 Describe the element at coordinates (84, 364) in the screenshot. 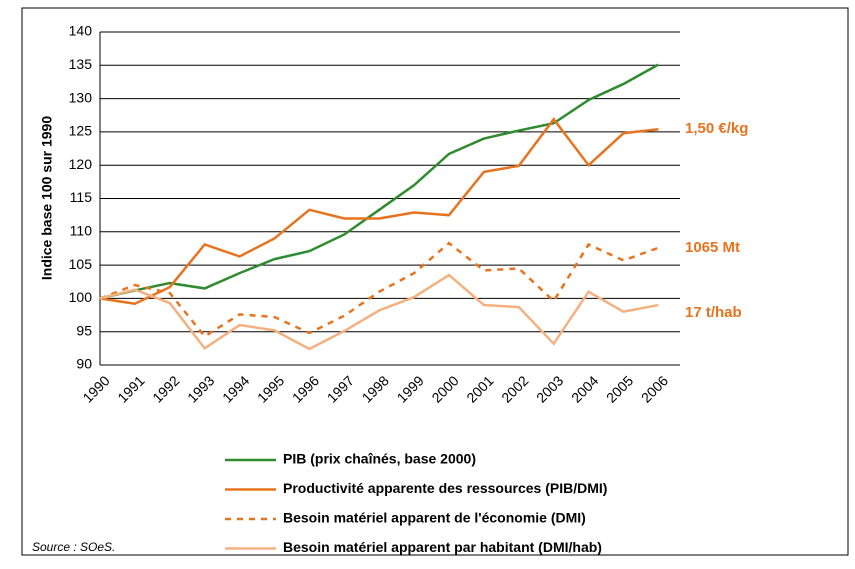

I see `y-tick-label: 90` at that location.